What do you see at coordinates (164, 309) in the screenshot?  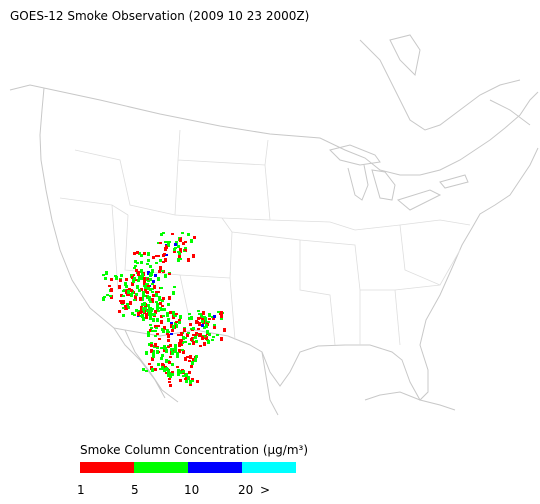 I see `smoke-pixels` at bounding box center [164, 309].